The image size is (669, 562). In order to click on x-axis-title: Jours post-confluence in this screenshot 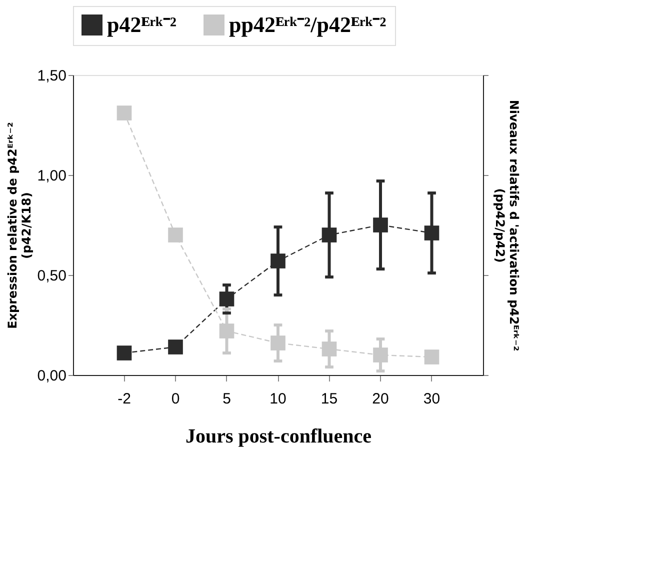, I will do `click(278, 437)`.